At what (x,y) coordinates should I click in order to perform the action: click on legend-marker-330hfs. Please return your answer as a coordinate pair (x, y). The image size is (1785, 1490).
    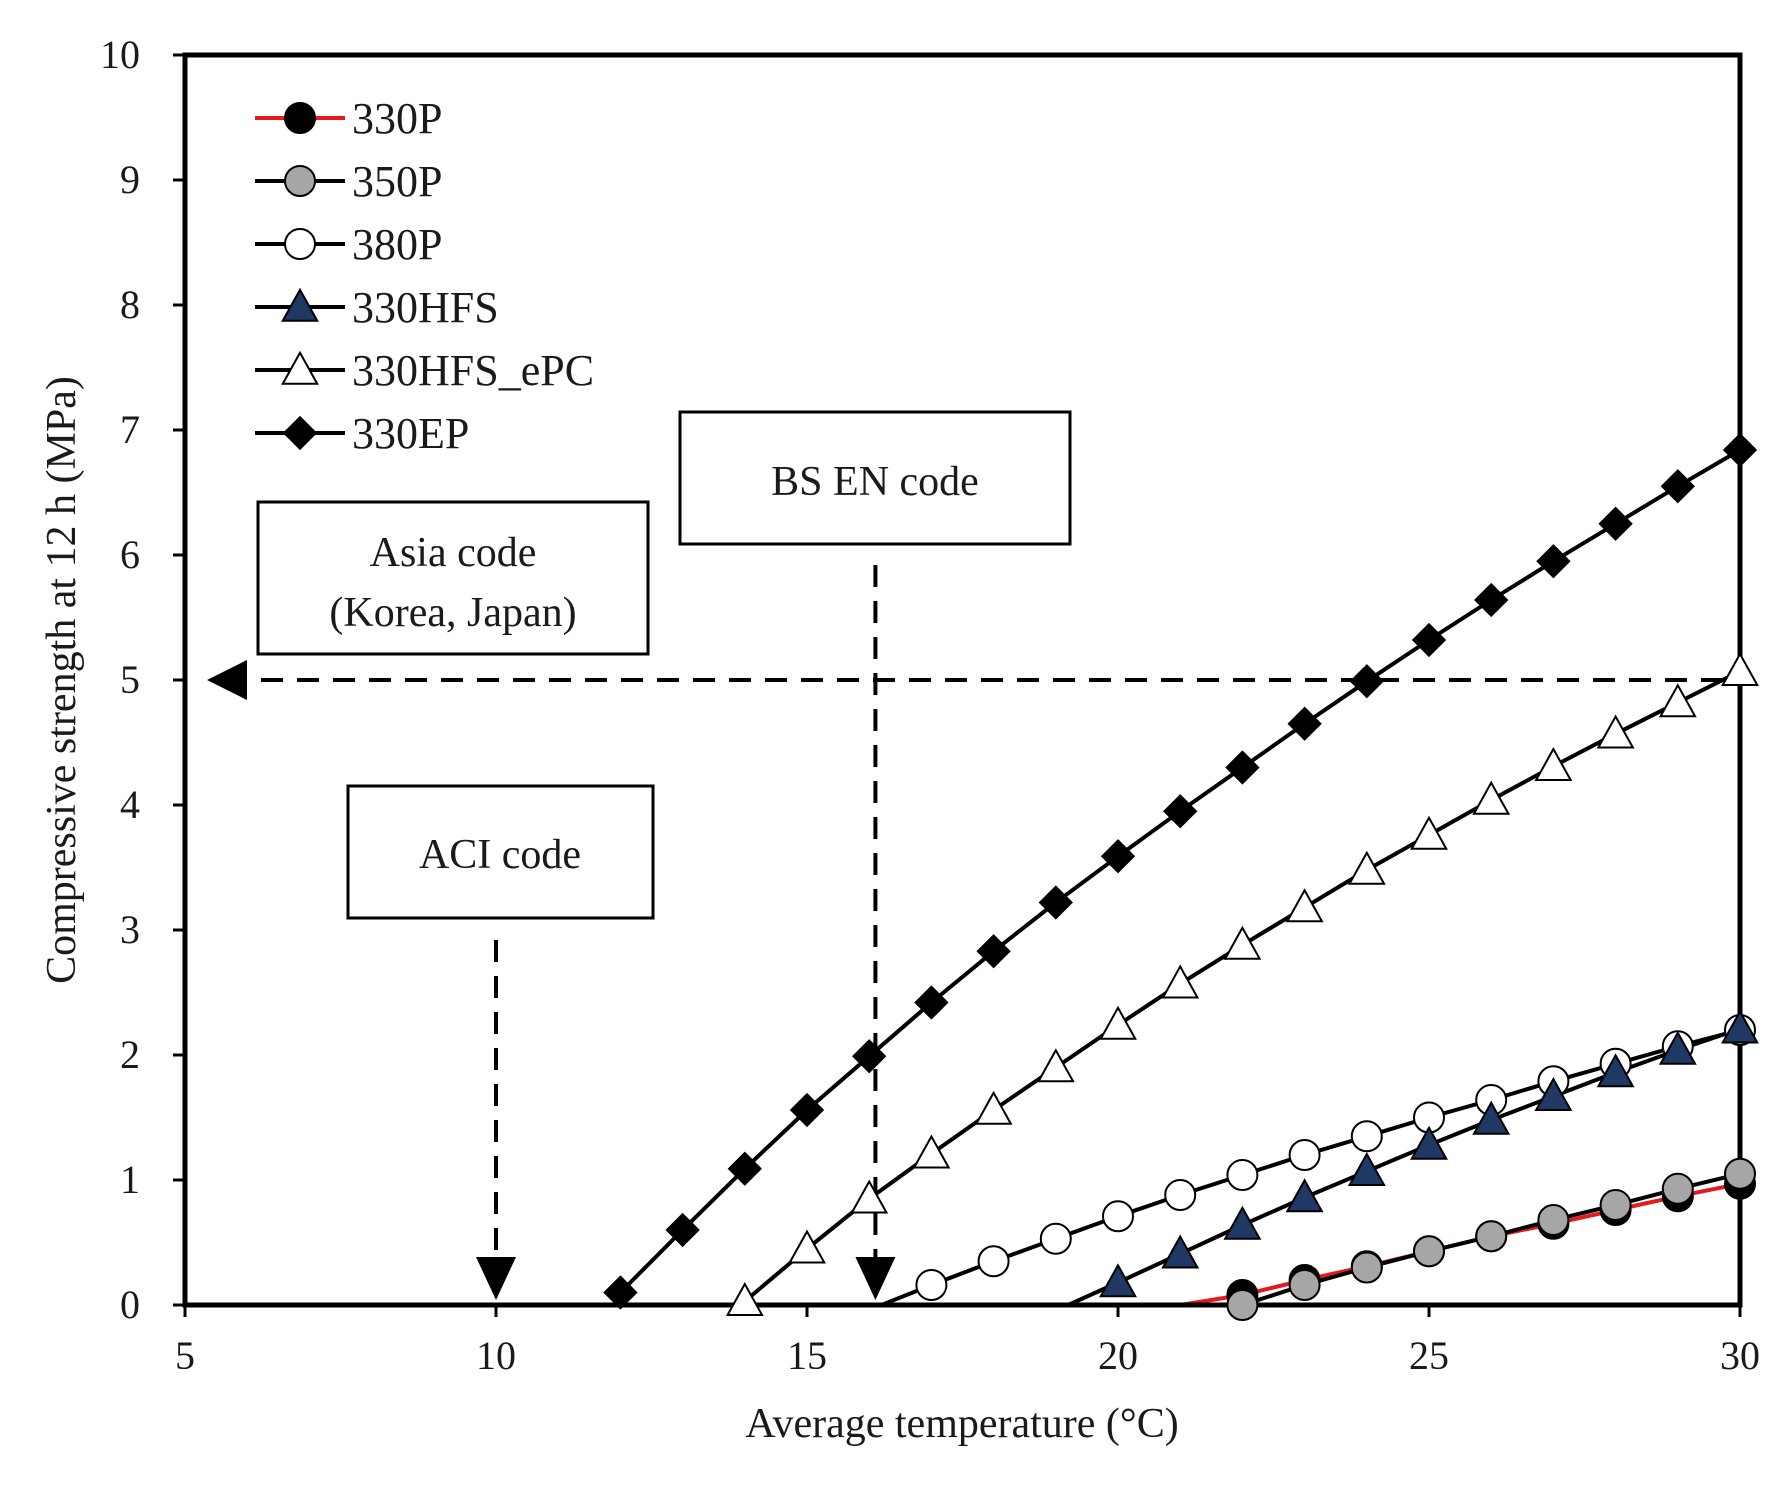
    Looking at the image, I should click on (300, 304).